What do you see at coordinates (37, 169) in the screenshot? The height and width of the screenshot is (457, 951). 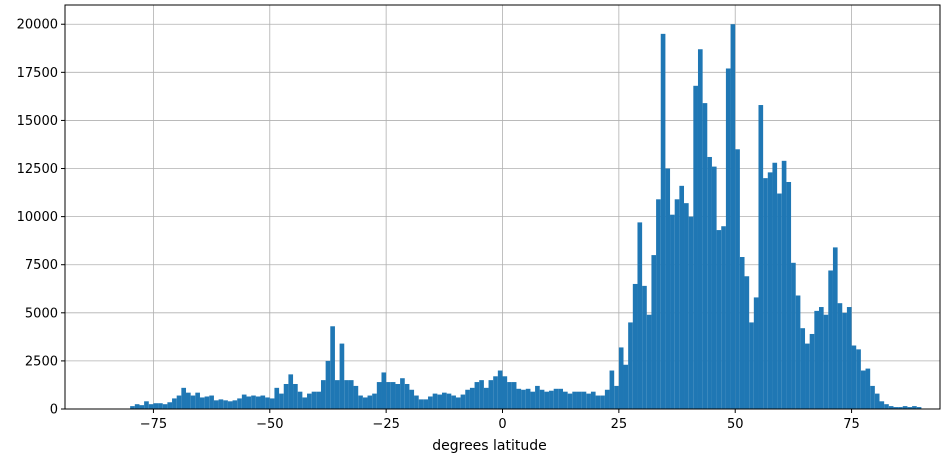 I see `y-tick-label: 12500` at bounding box center [37, 169].